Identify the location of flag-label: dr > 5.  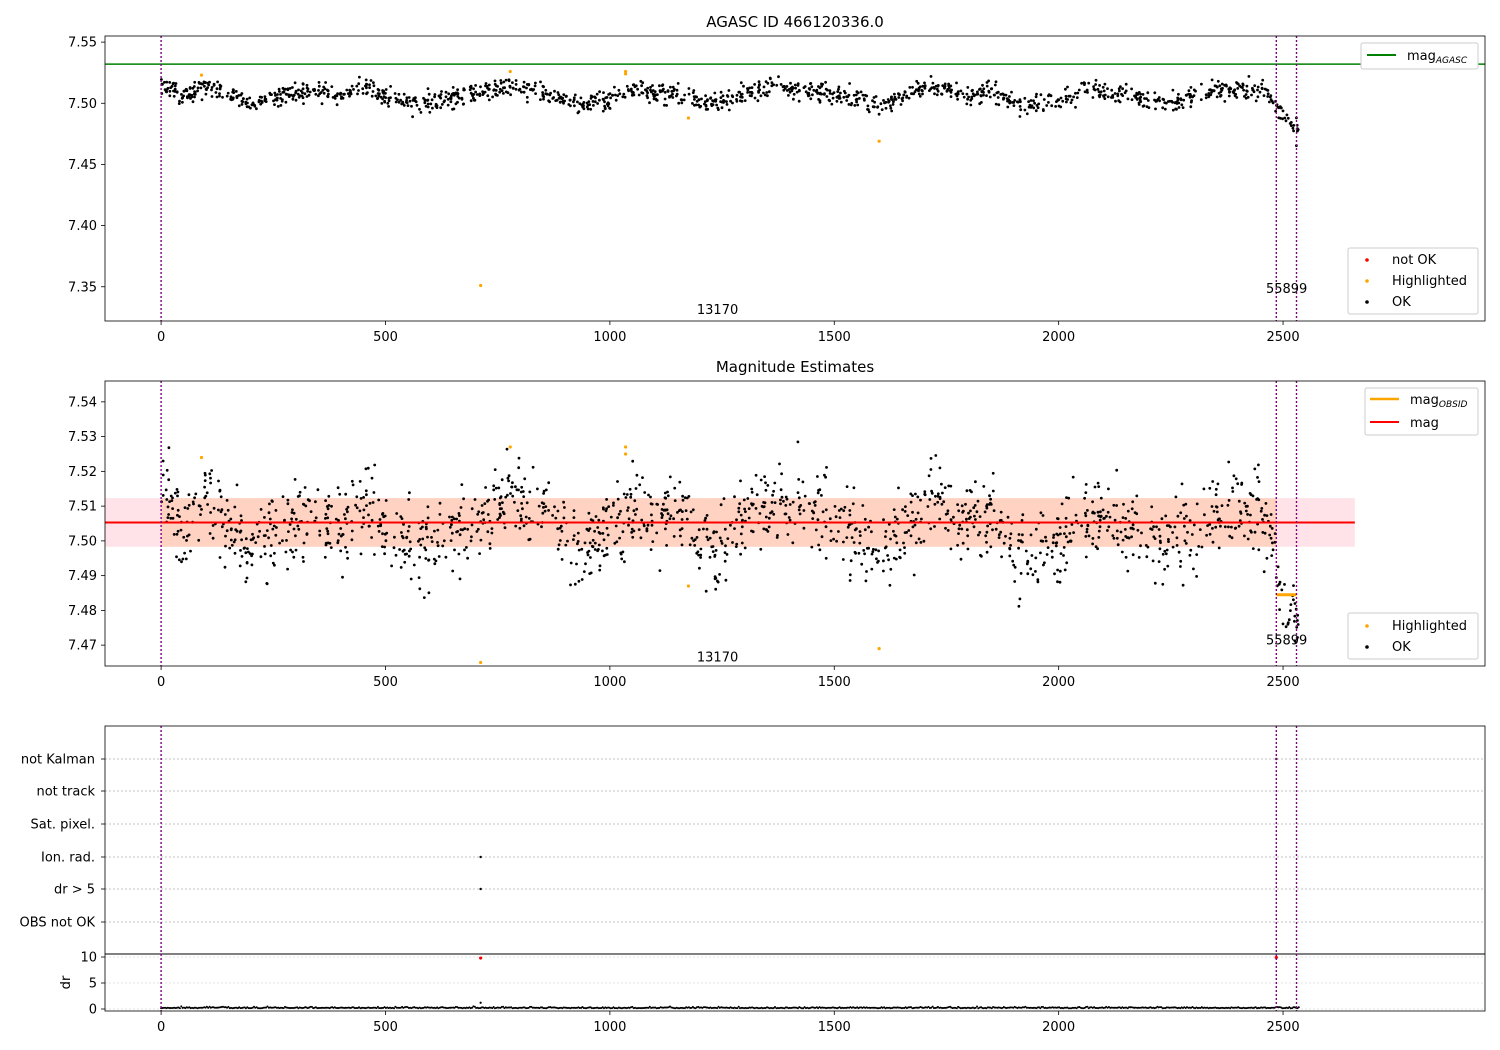
(74, 890).